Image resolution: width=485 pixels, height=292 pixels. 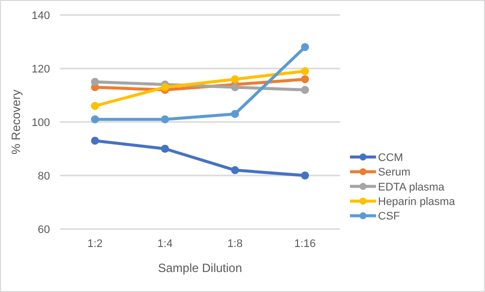 What do you see at coordinates (41, 69) in the screenshot?
I see `y-tick-label: 120` at bounding box center [41, 69].